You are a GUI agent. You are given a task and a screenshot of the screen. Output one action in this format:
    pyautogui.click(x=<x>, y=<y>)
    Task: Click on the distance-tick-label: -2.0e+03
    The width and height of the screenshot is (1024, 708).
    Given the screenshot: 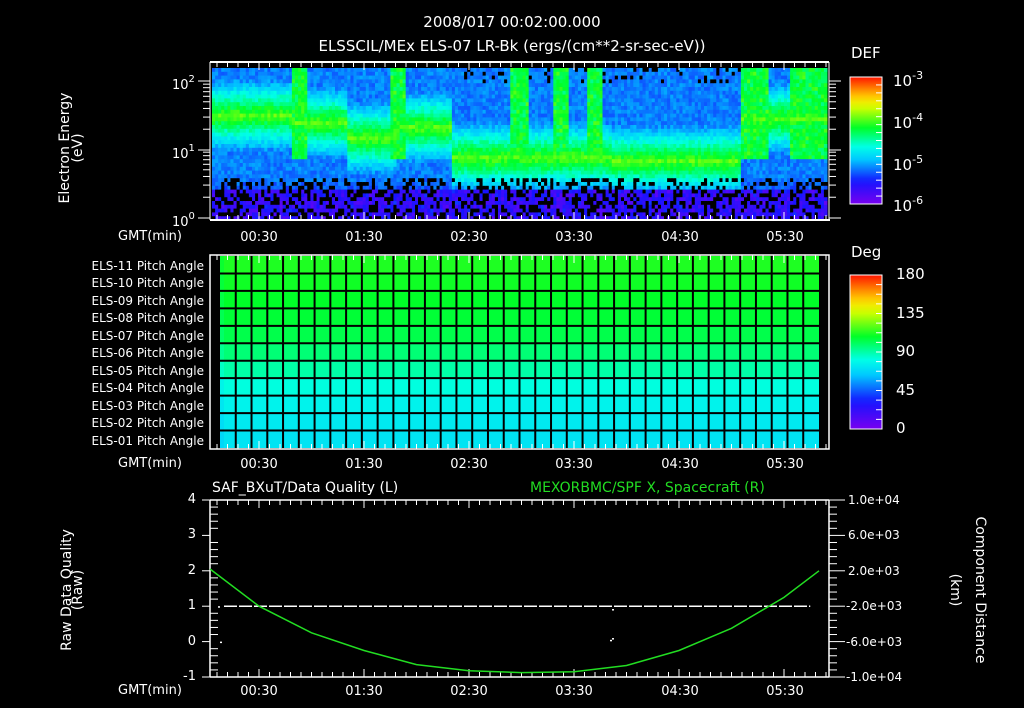 What is the action you would take?
    pyautogui.click(x=874, y=606)
    